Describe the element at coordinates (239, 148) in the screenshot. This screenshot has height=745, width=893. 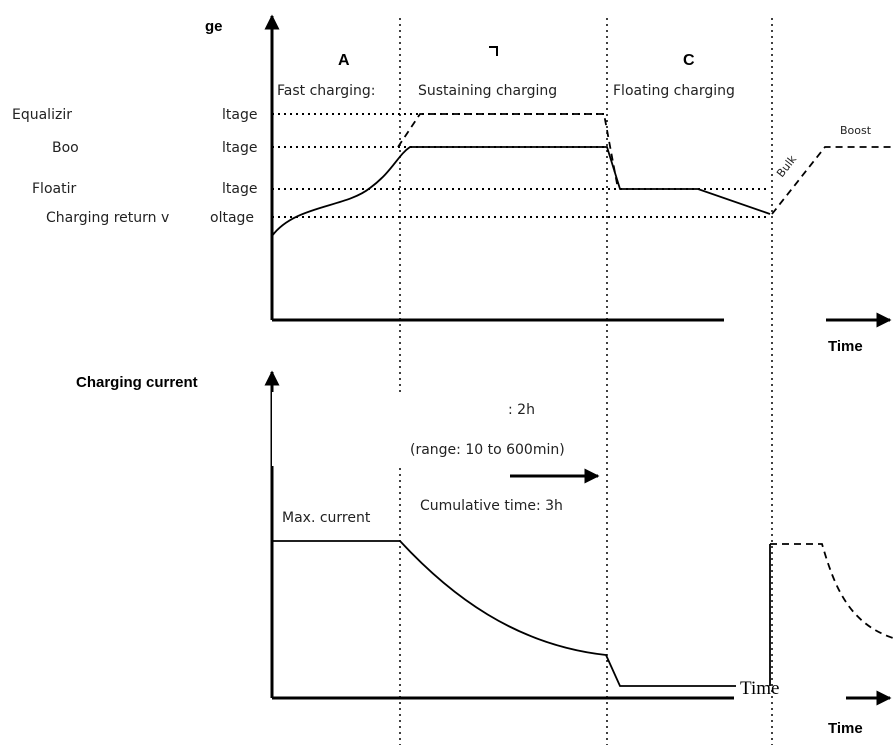
I see `level-label-boost-right: ltage` at that location.